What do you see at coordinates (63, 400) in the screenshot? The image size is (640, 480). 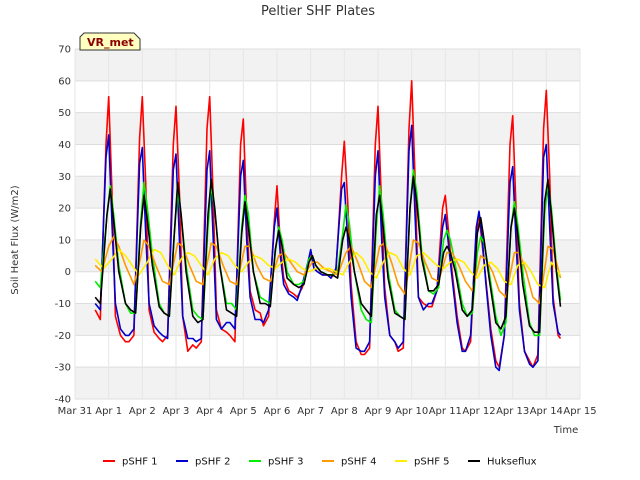 I see `y-tick-label: -40` at bounding box center [63, 400].